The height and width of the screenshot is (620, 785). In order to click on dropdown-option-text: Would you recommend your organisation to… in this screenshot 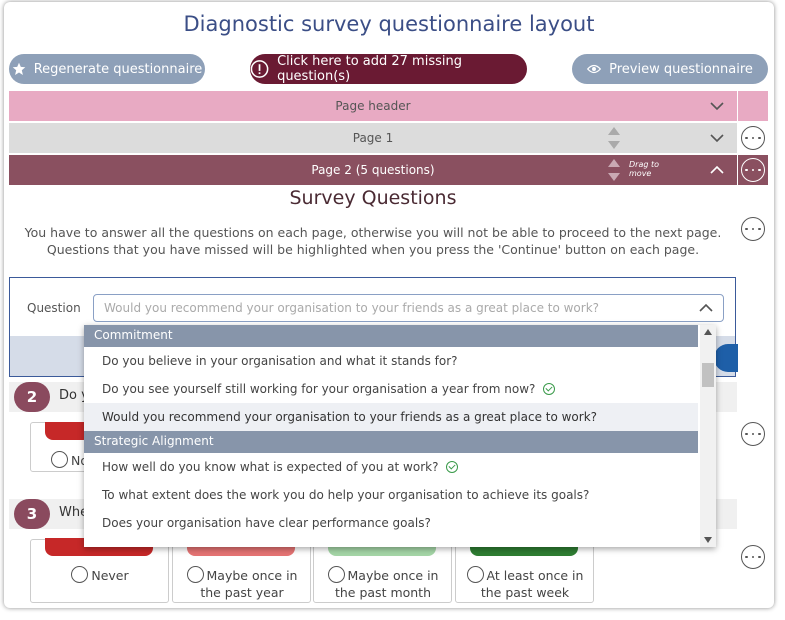, I will do `click(350, 417)`.